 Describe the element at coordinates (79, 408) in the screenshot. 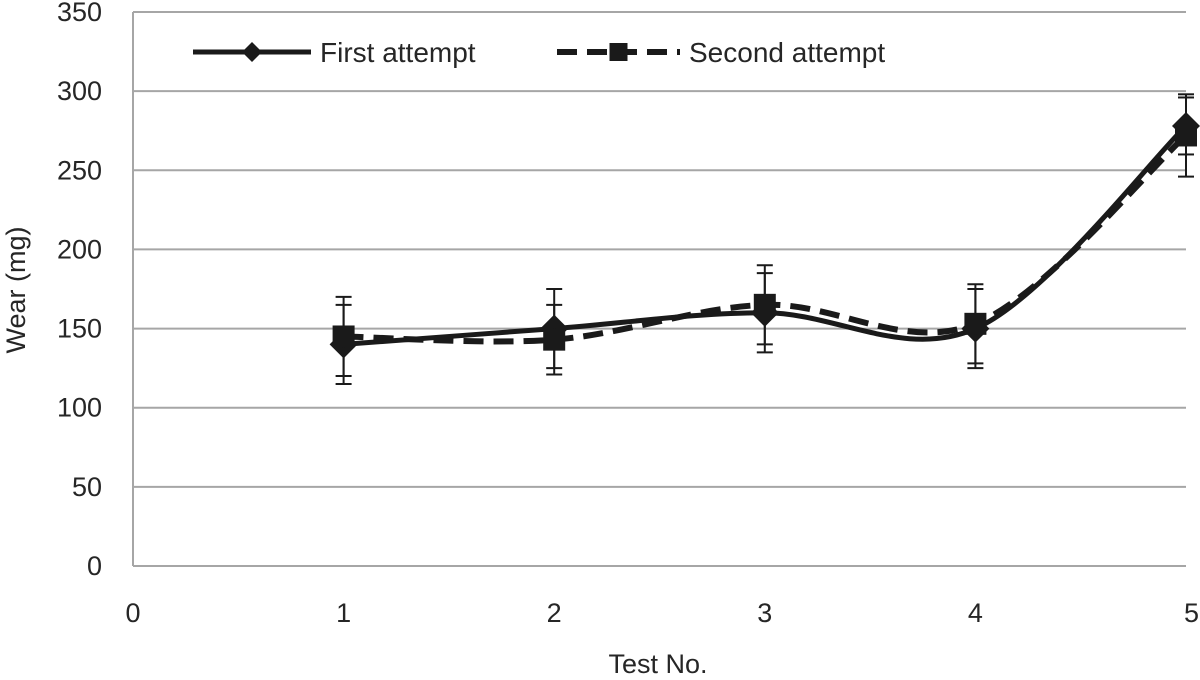

I see `y-tick-label-100: 100` at that location.